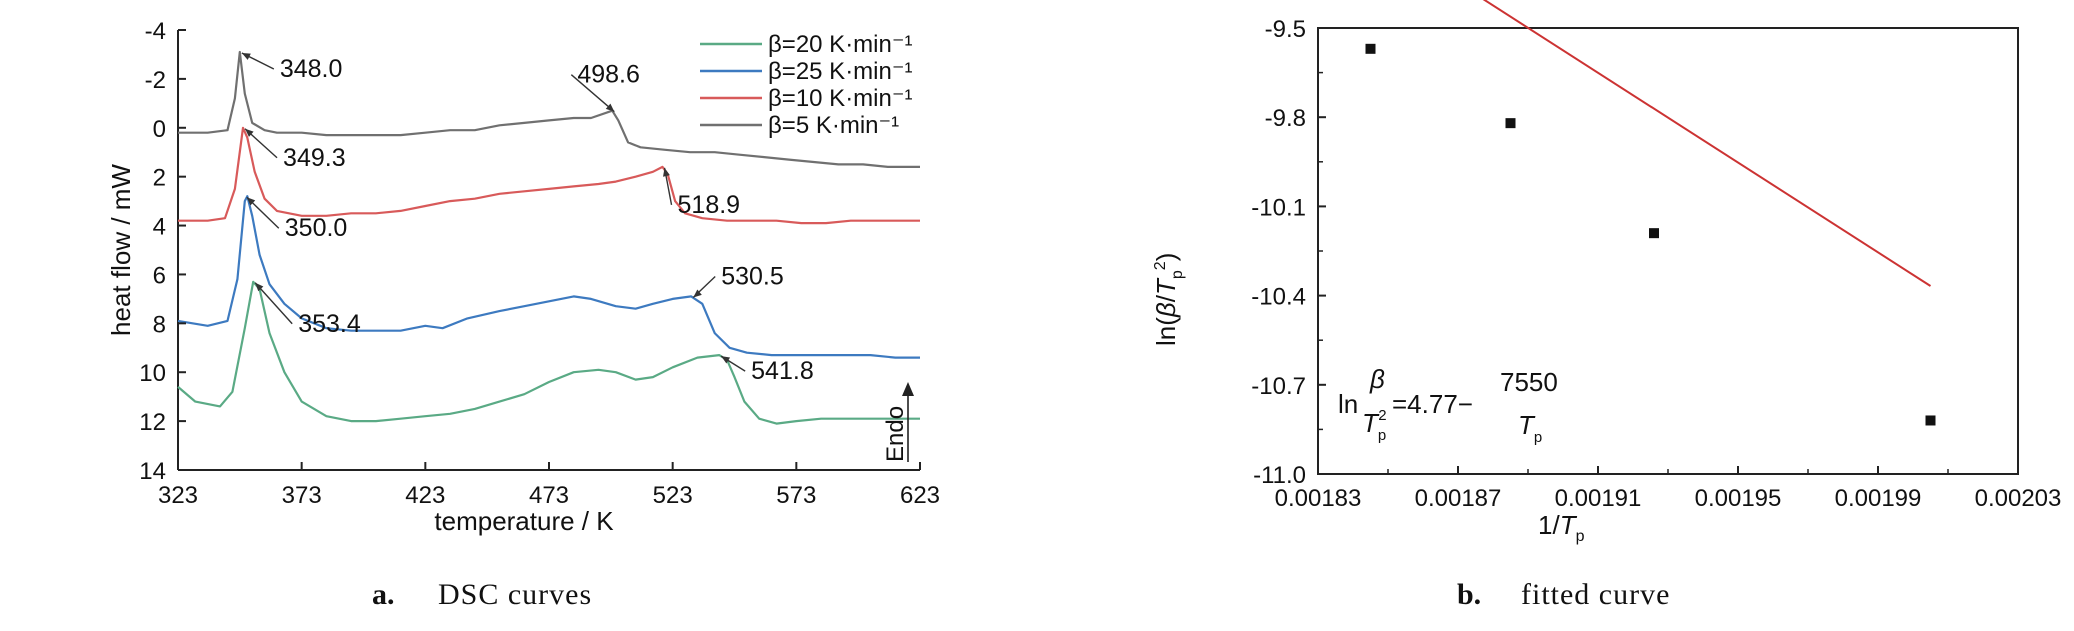 The height and width of the screenshot is (631, 2074). I want to click on fit-y-axis-title: ln(β/Tp2), so click(1168, 299).